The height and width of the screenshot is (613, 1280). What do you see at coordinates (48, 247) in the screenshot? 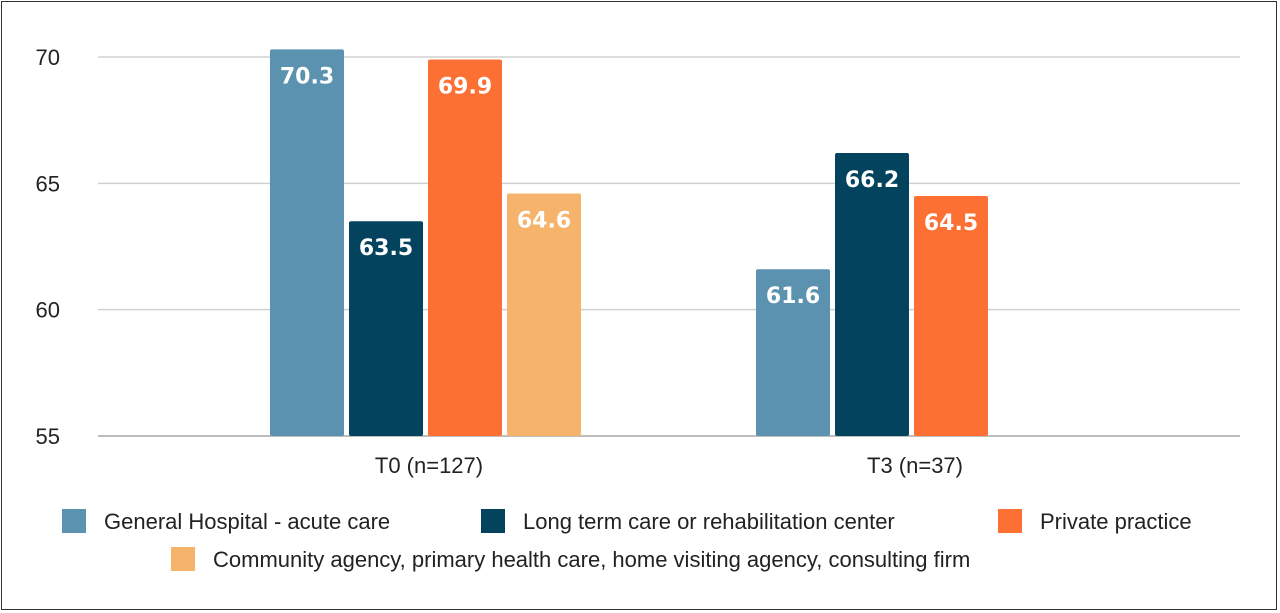
I see `y-axis-ticks: 55 60 65 70` at bounding box center [48, 247].